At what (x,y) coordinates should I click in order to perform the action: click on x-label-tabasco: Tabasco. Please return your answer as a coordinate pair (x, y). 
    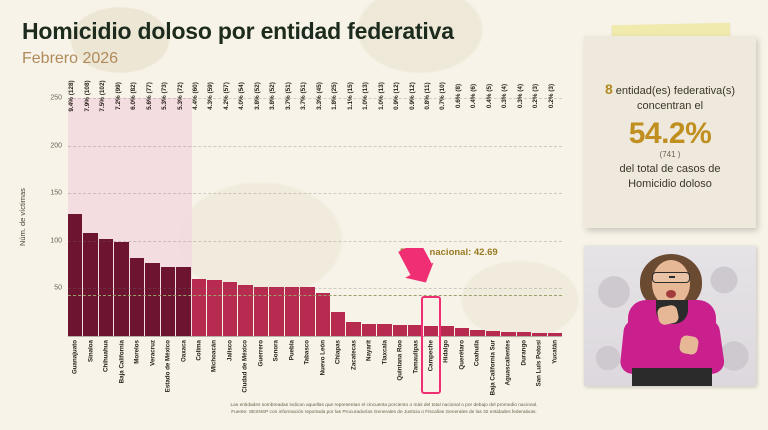
    Looking at the image, I should click on (307, 352).